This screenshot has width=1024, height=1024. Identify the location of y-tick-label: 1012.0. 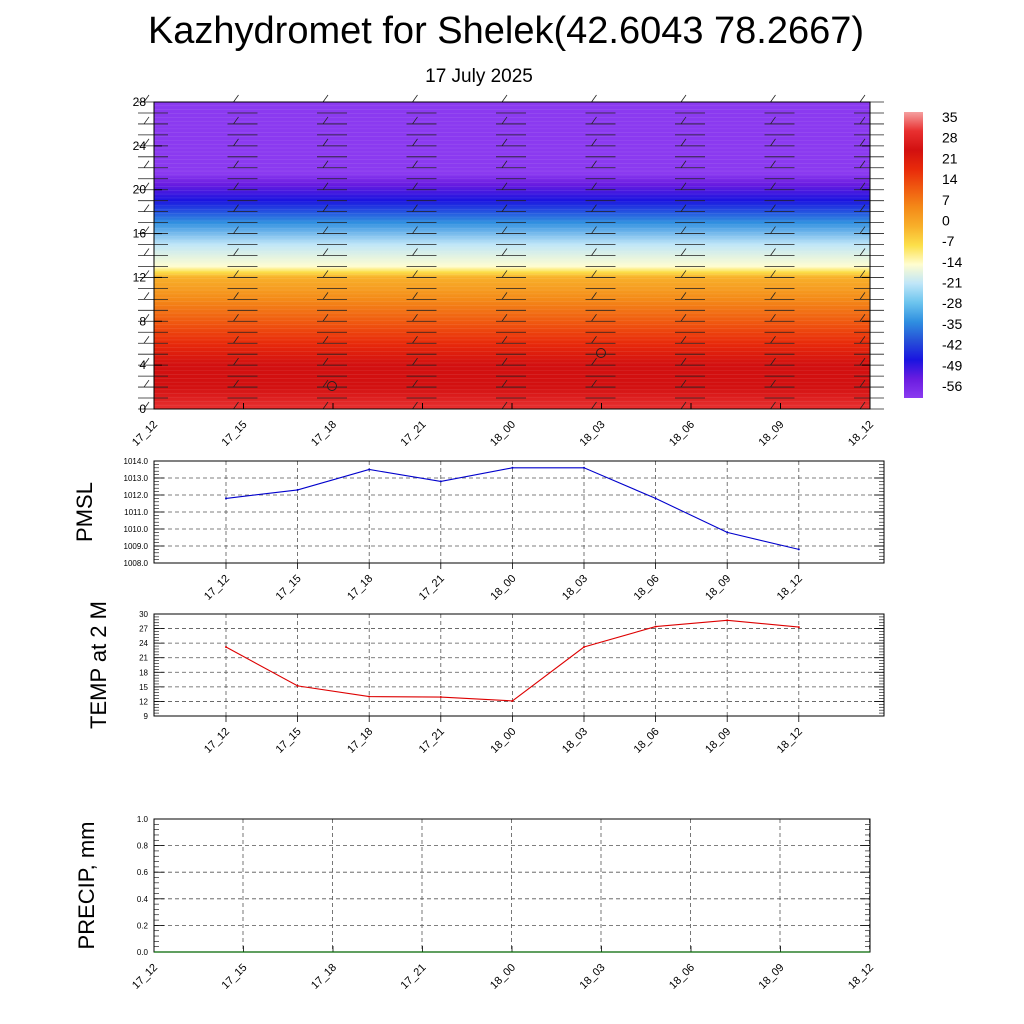
(136, 495).